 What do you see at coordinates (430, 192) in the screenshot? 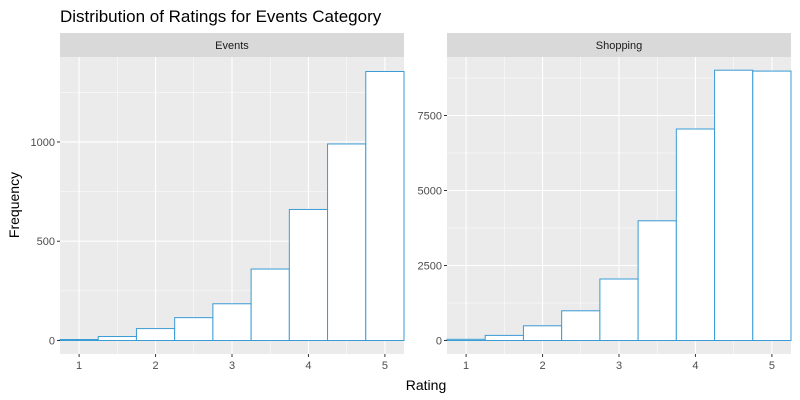
I see `y-tick-label: 5000` at bounding box center [430, 192].